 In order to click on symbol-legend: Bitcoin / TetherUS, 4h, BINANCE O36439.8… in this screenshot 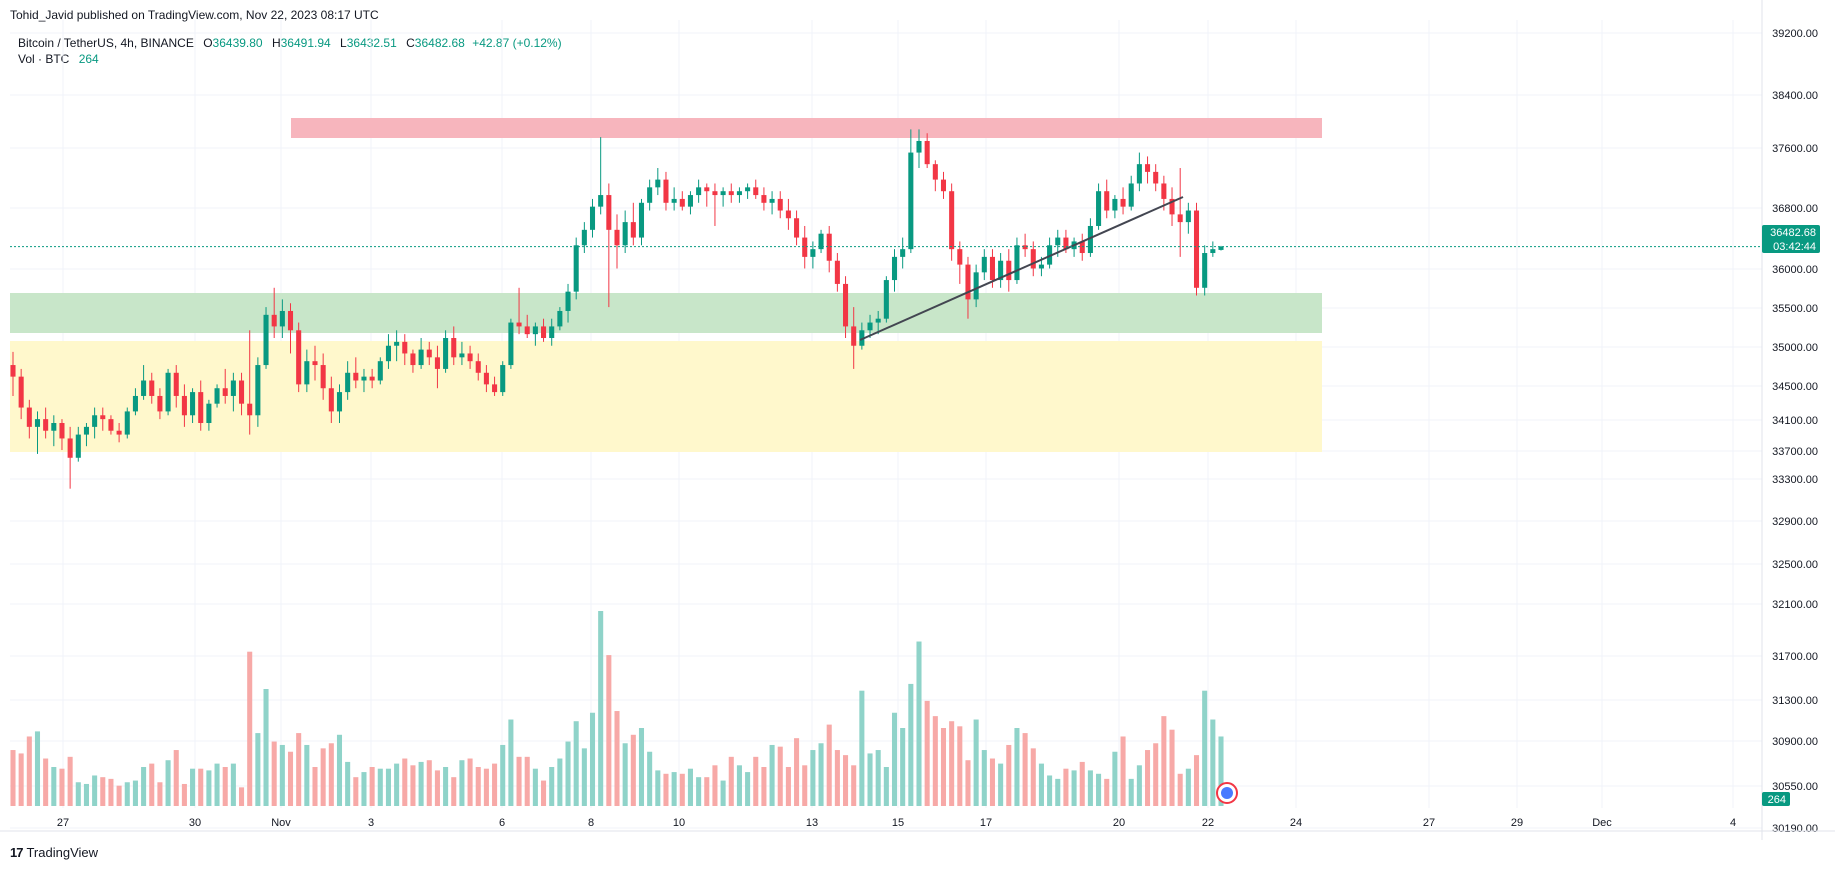, I will do `click(290, 43)`.